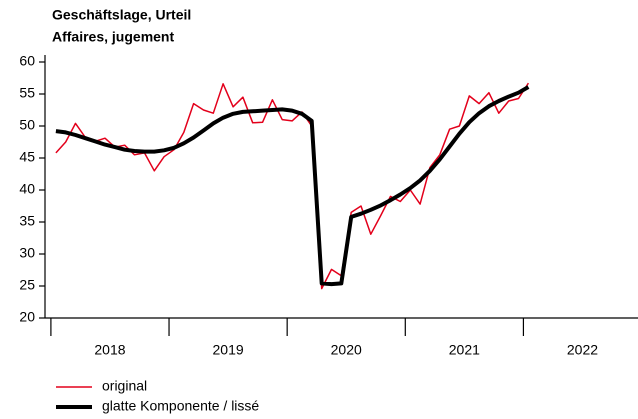 Image resolution: width=638 pixels, height=419 pixels. I want to click on y-tick-label: 40, so click(27, 189).